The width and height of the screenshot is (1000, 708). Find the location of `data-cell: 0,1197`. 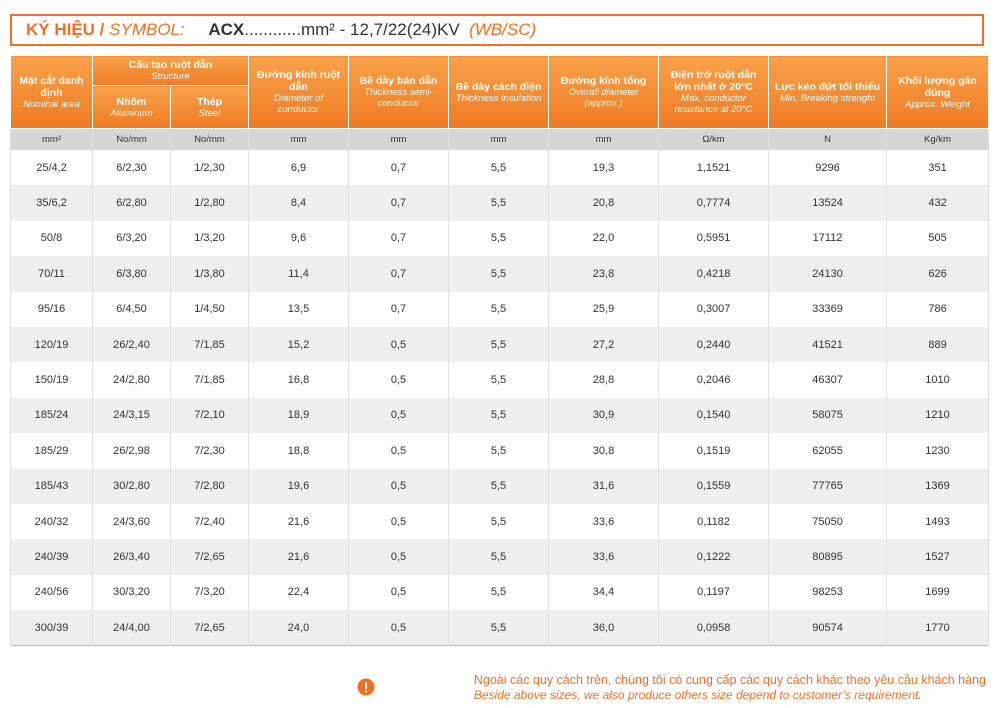

data-cell: 0,1197 is located at coordinates (714, 592).